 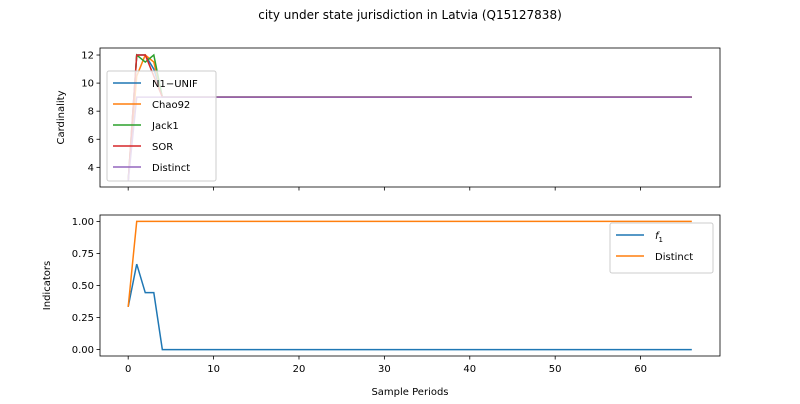 I want to click on y-axis-label: Indicators, so click(x=47, y=285).